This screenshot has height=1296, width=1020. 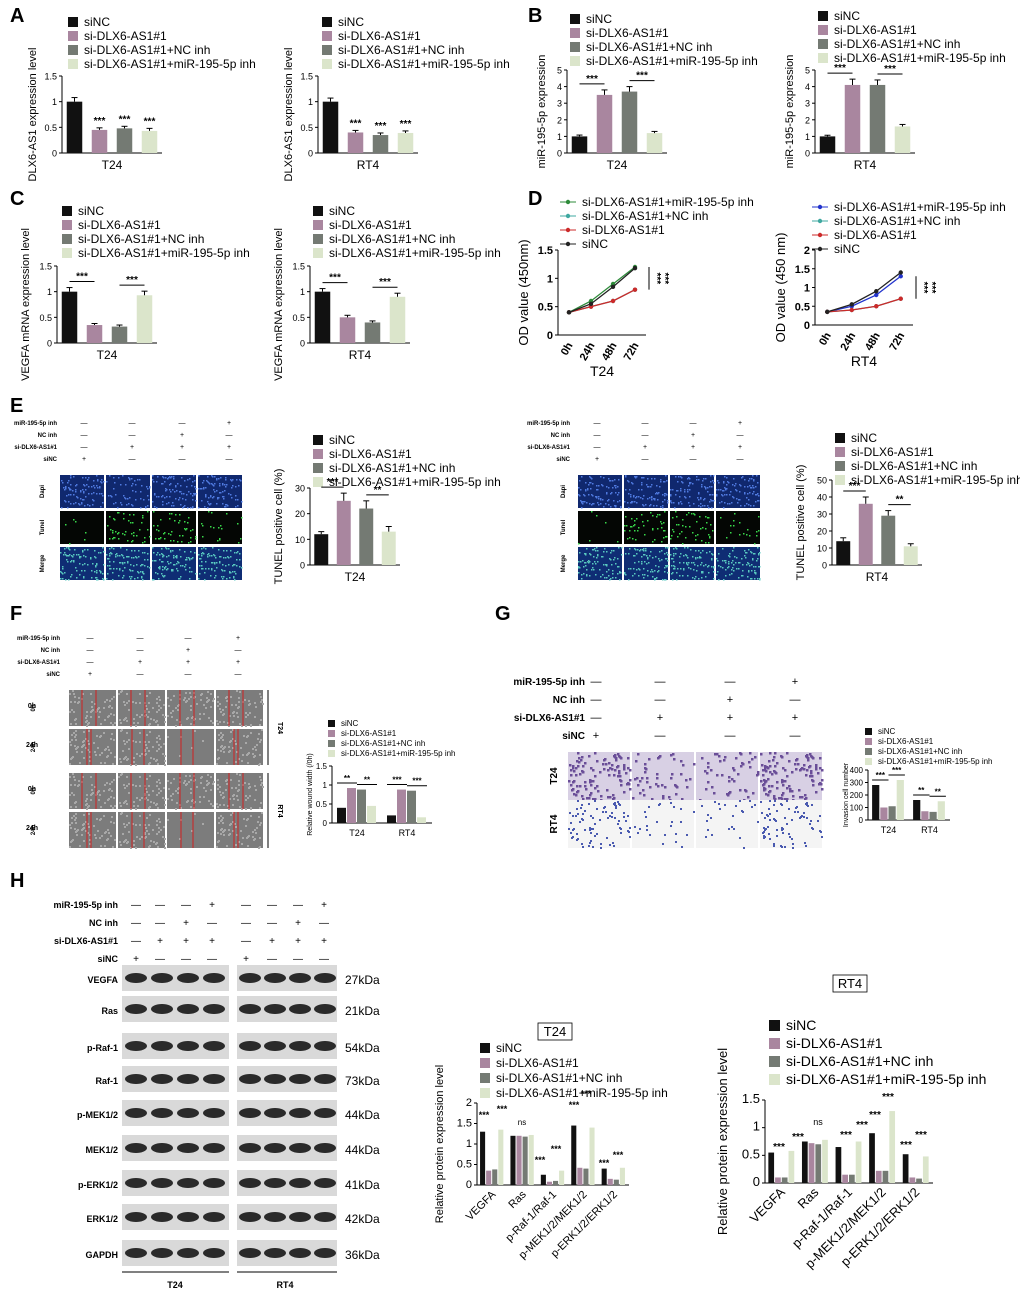 I want to click on series-line, so click(x=864, y=294).